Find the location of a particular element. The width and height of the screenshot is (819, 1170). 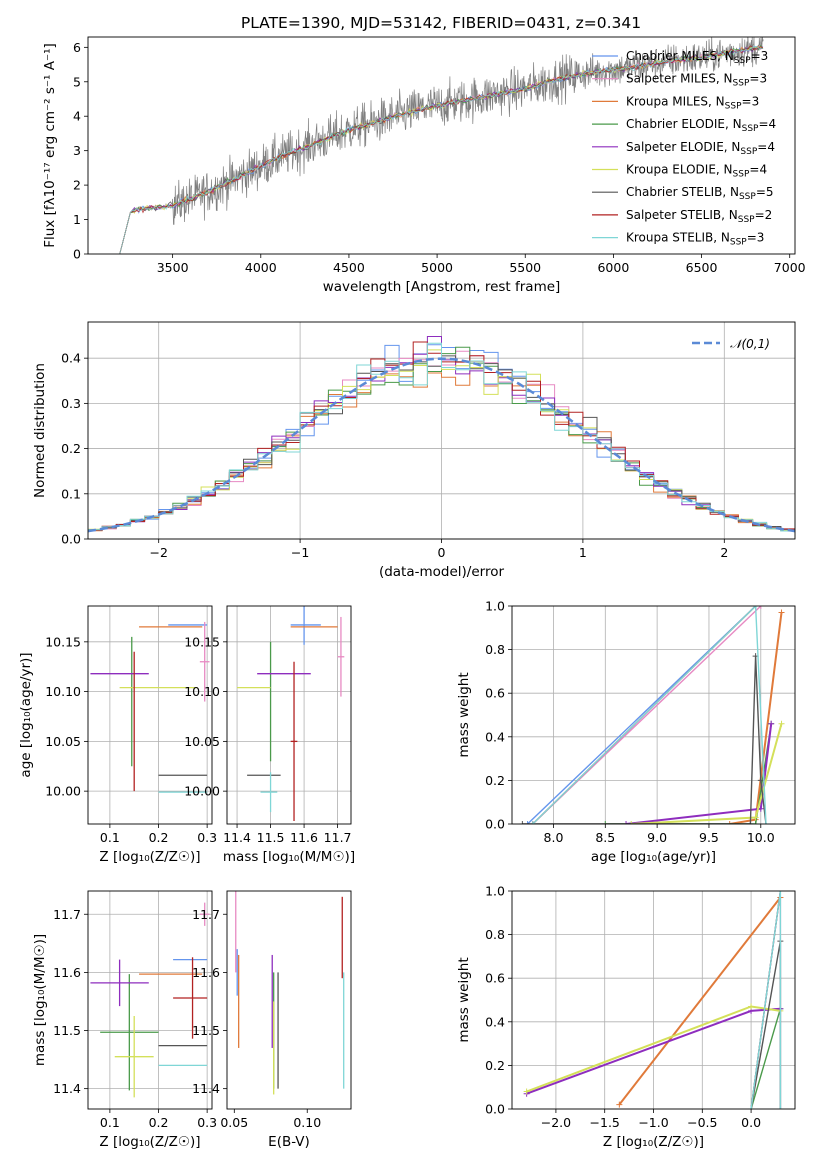

y-tick-label: 0.2 is located at coordinates (71, 448).